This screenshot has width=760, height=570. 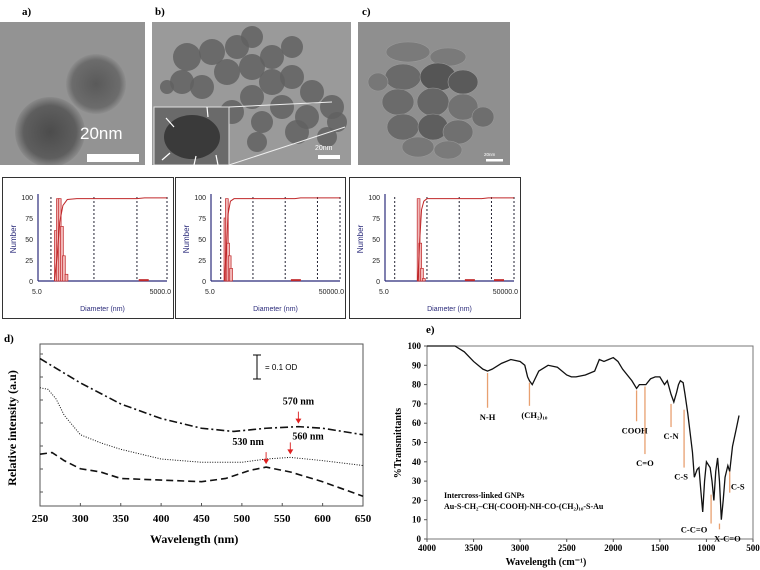 What do you see at coordinates (434, 93) in the screenshot?
I see `tem-image-c: 20nm` at bounding box center [434, 93].